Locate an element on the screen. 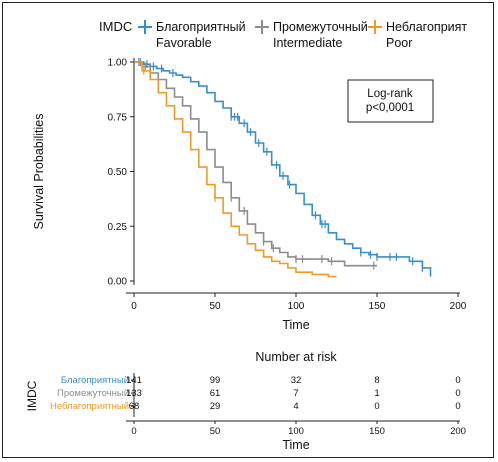  risk-cell-0-0: 141 is located at coordinates (134, 380).